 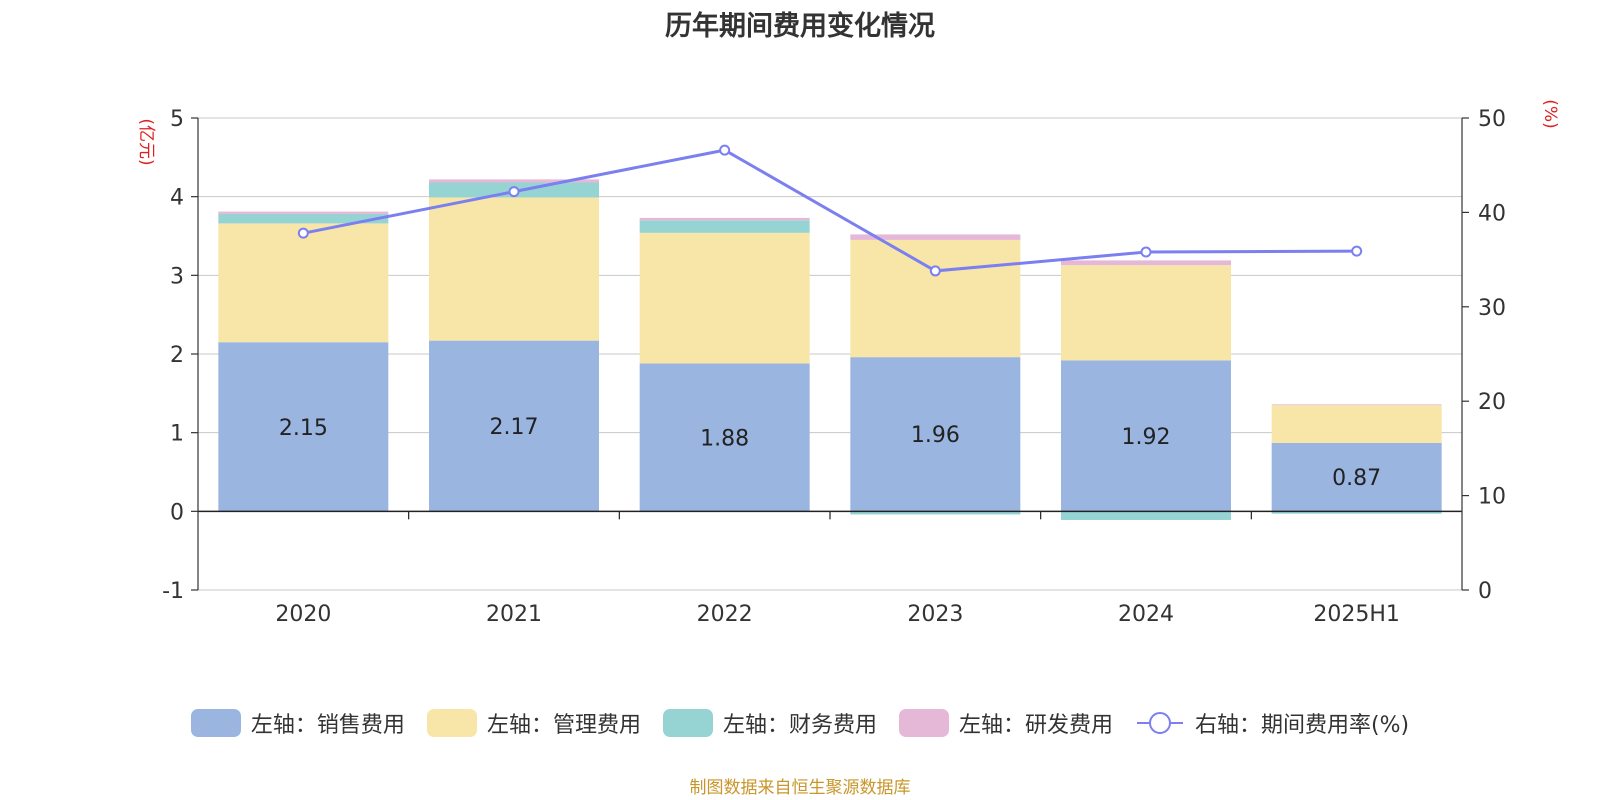 I want to click on left-axis-tick-label: -1, so click(x=173, y=591).